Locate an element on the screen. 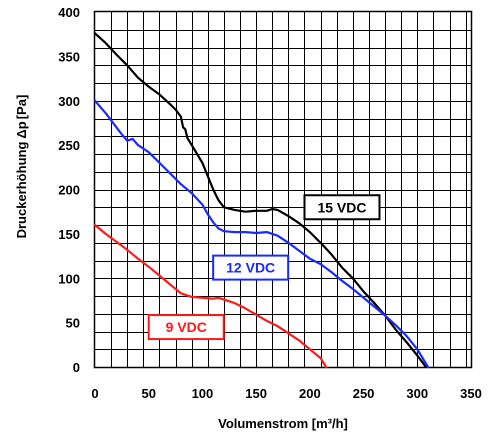 The height and width of the screenshot is (434, 495). series-label-text: 9 VDC is located at coordinates (186, 327).